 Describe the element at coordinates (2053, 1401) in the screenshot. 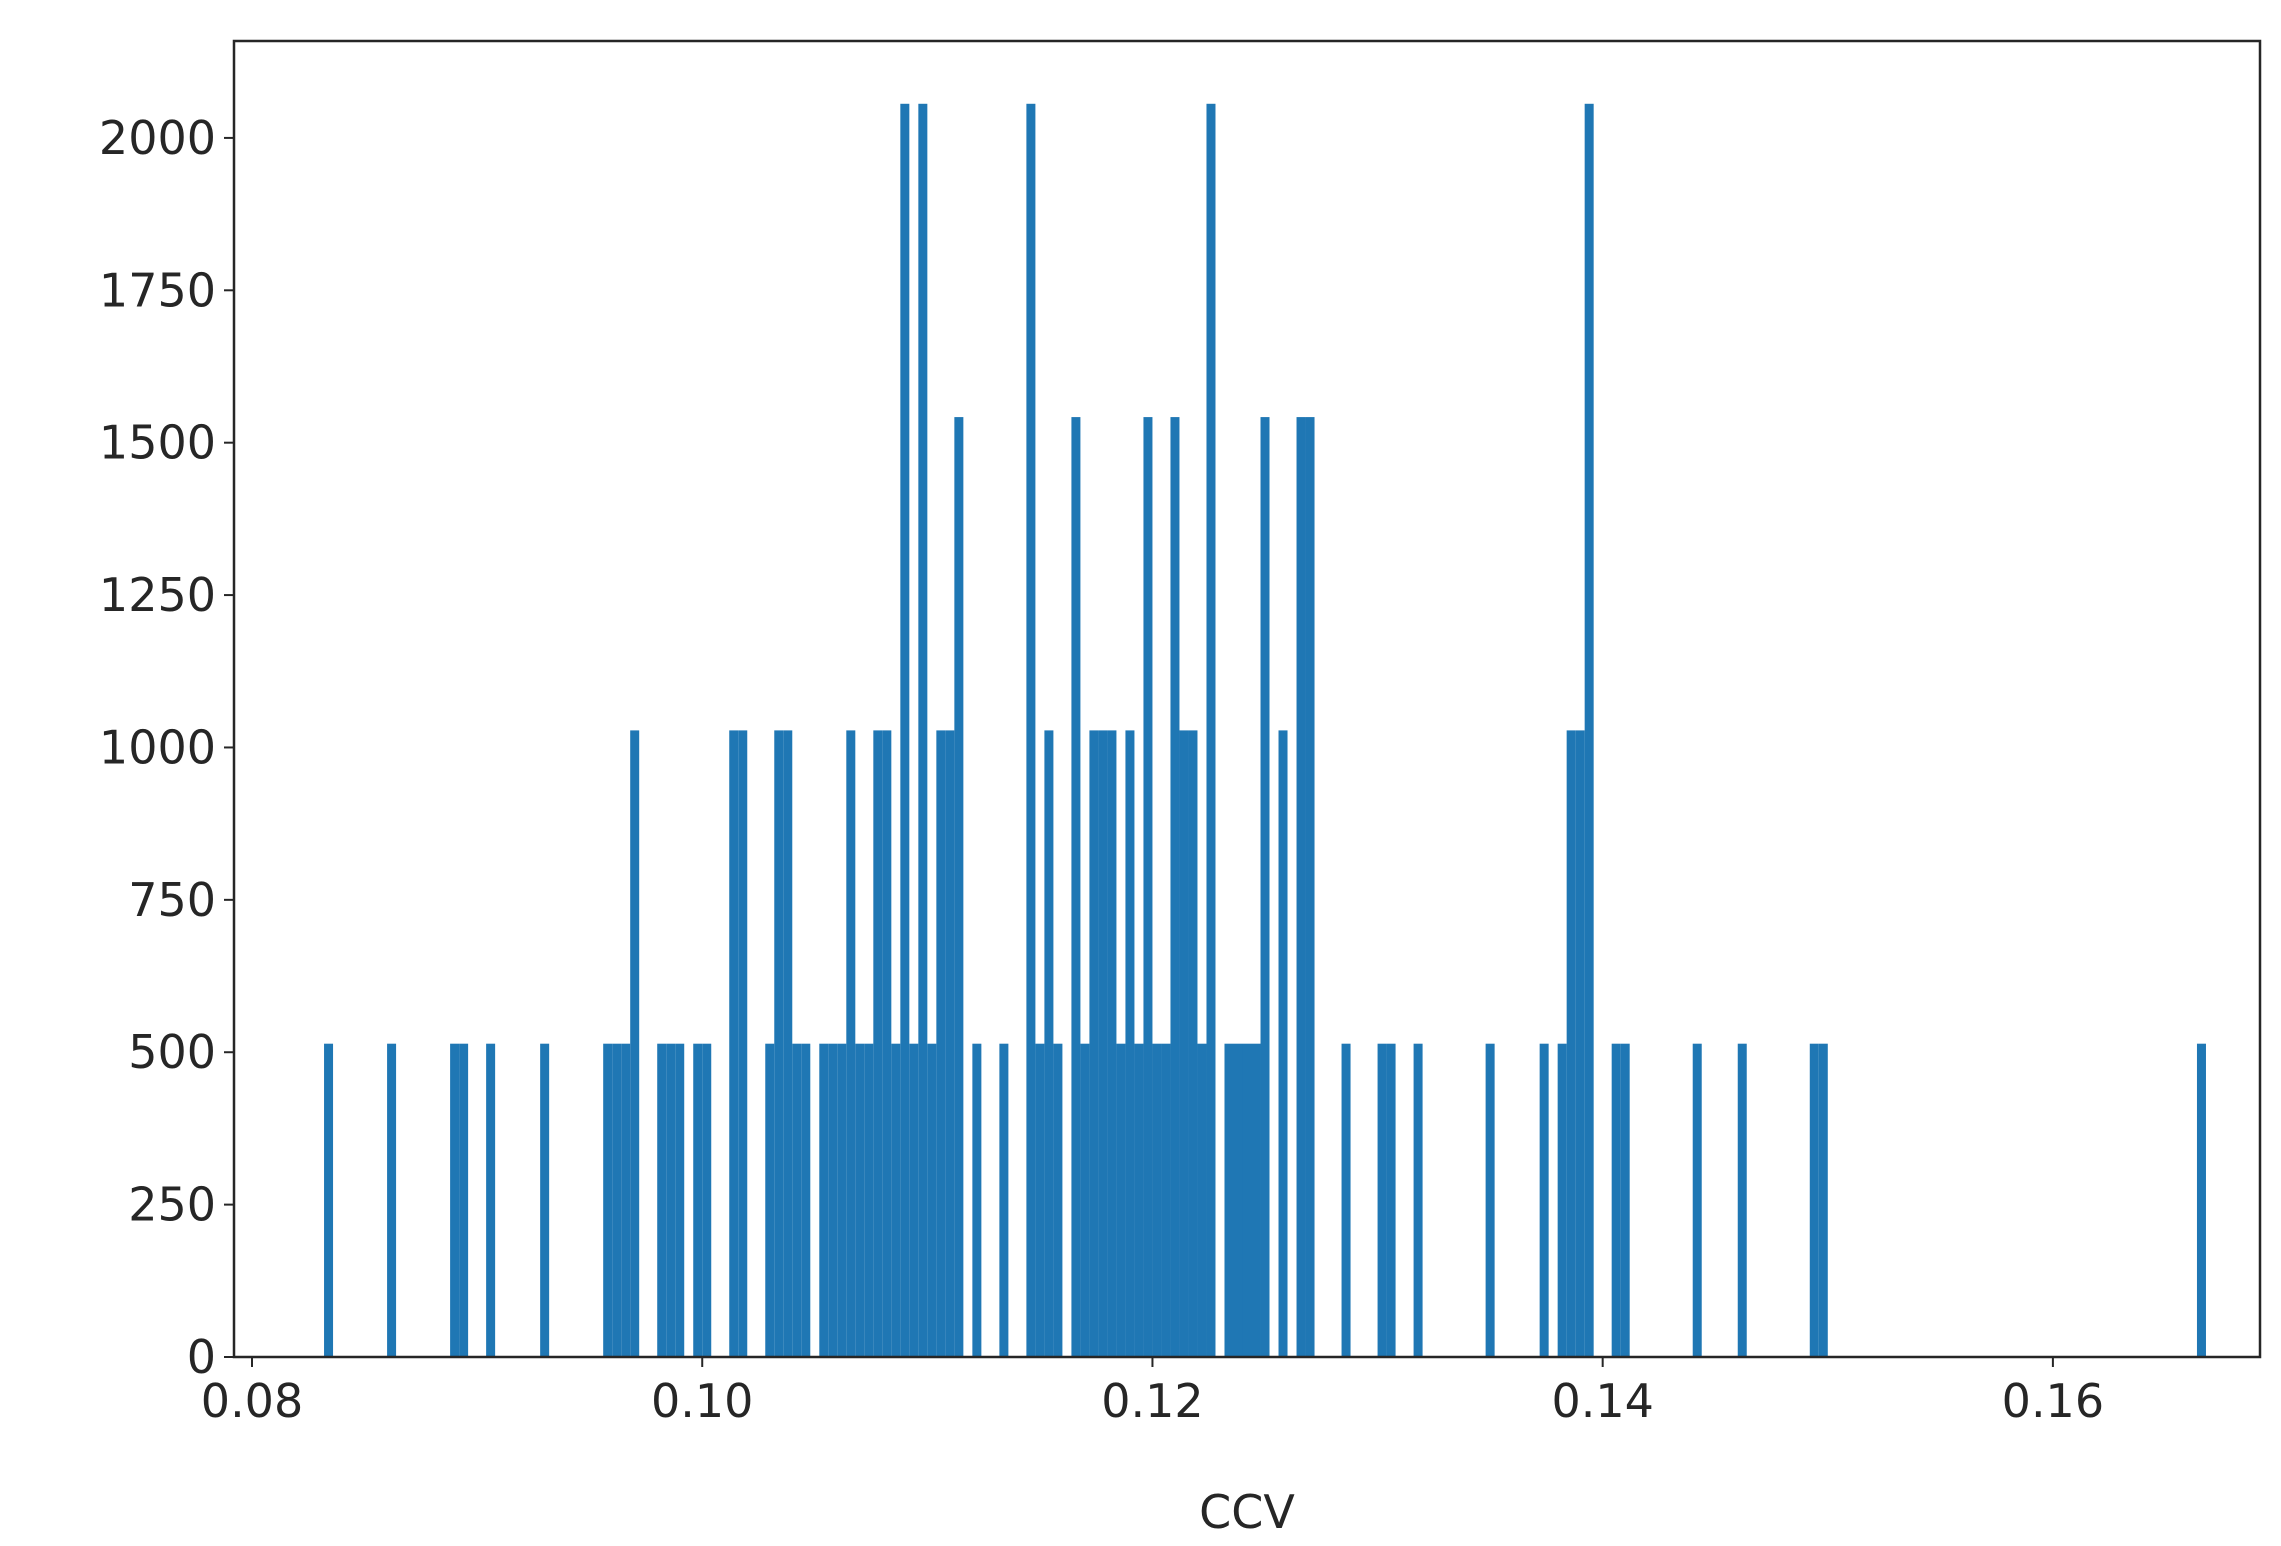

I see `x-tick-label: 0.16` at that location.